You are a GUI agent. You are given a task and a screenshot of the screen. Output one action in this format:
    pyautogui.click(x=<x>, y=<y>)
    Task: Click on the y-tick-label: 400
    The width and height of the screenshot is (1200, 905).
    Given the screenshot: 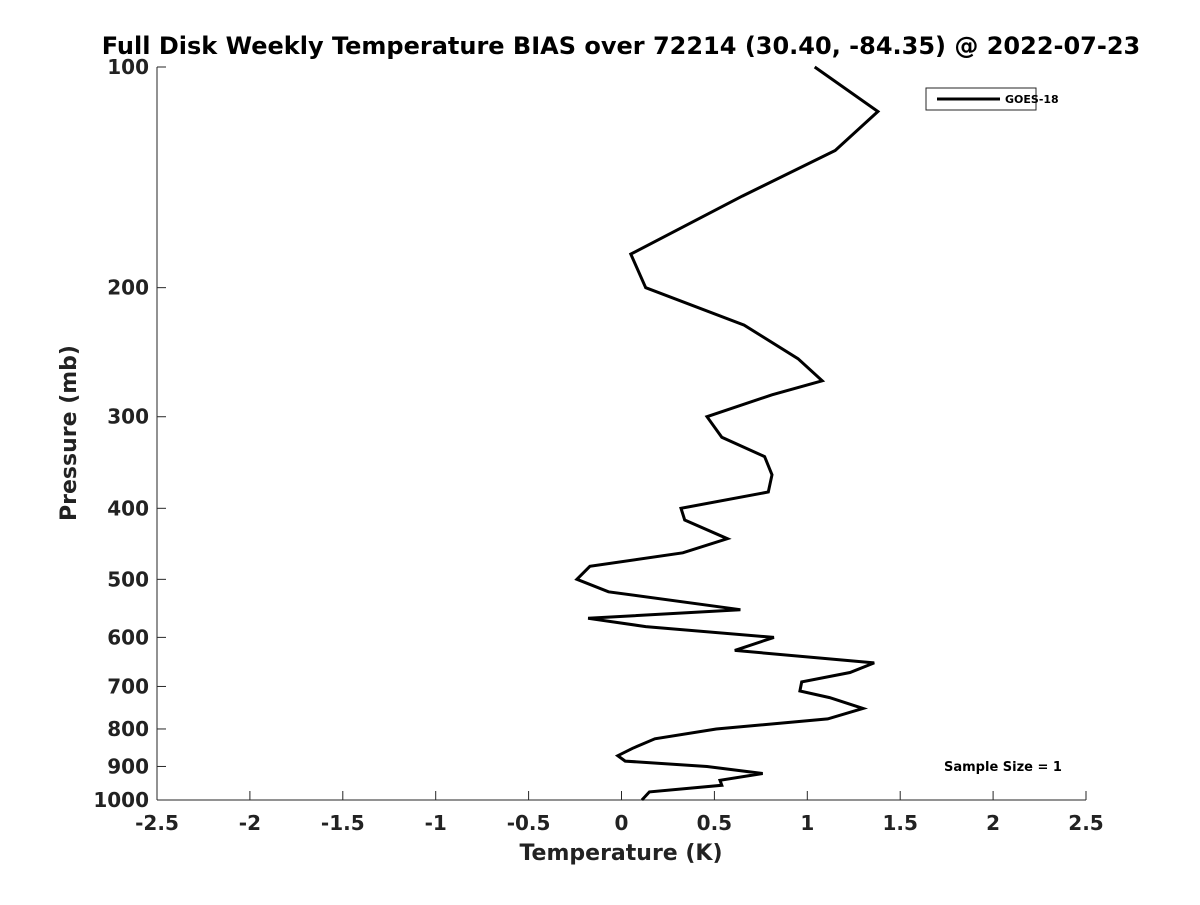 What is the action you would take?
    pyautogui.click(x=128, y=508)
    